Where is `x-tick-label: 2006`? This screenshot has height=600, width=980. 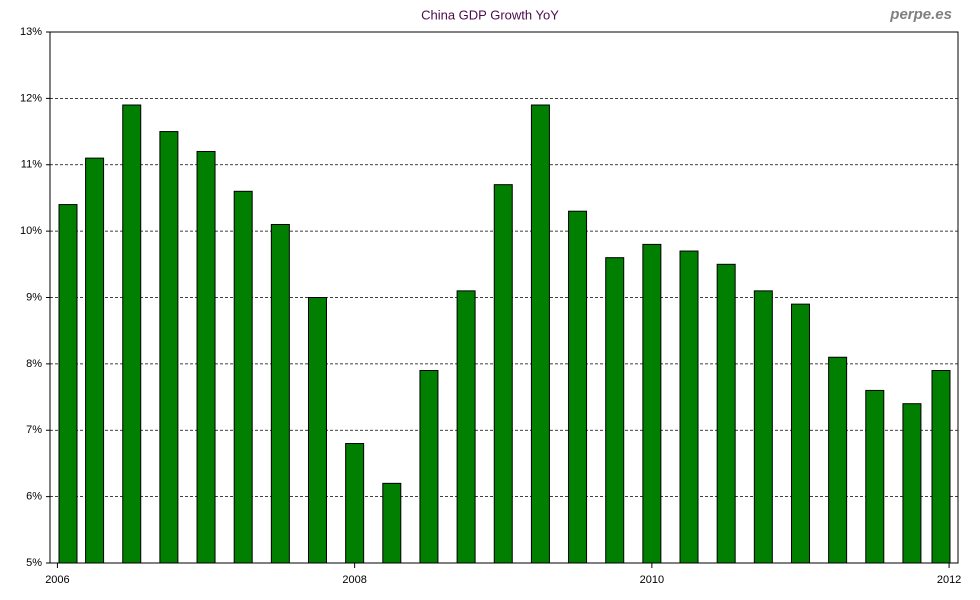
x-tick-label: 2006 is located at coordinates (57, 580).